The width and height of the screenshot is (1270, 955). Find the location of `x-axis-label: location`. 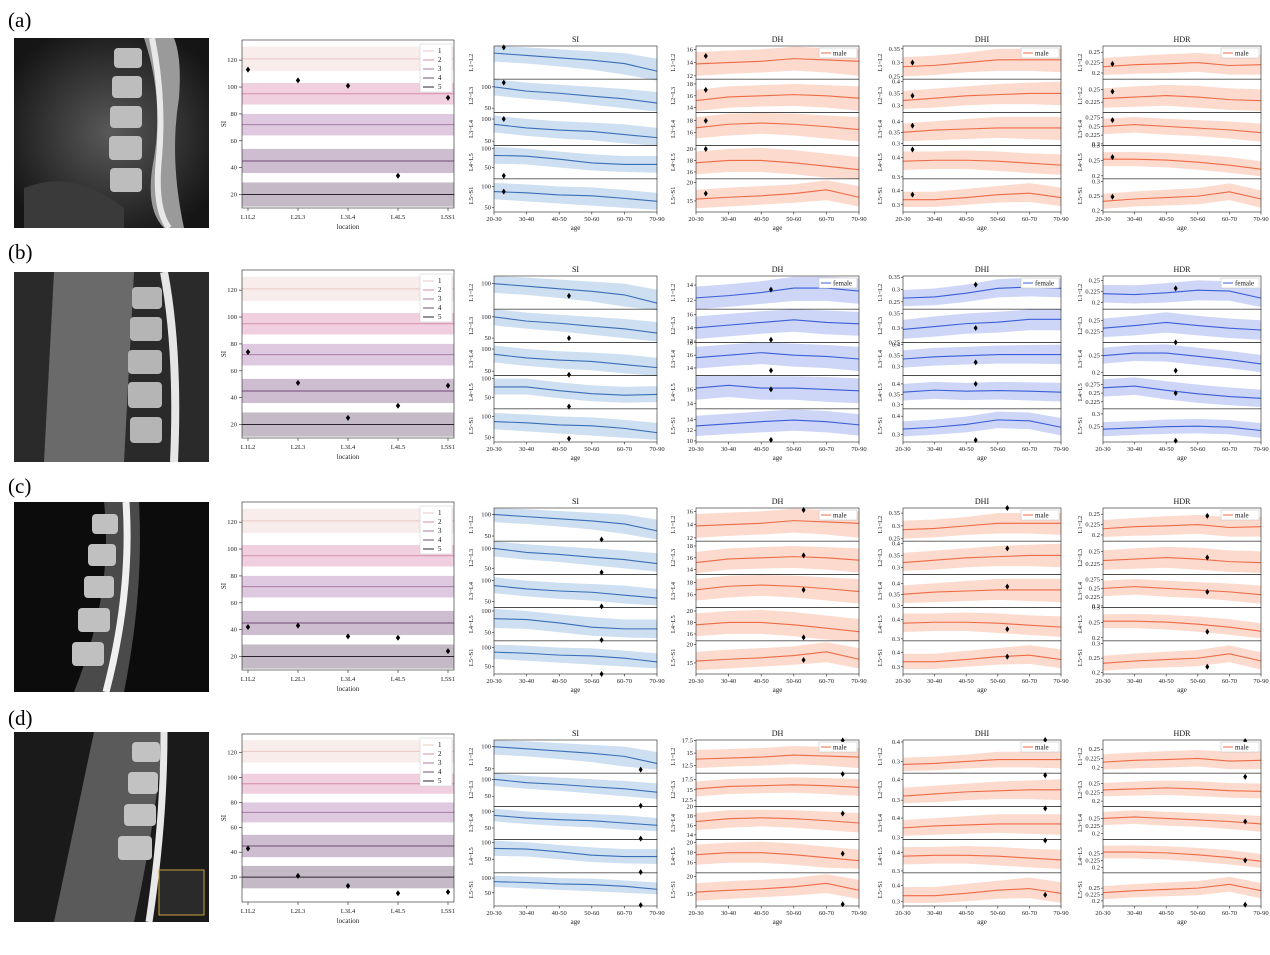

x-axis-label: location is located at coordinates (348, 689).